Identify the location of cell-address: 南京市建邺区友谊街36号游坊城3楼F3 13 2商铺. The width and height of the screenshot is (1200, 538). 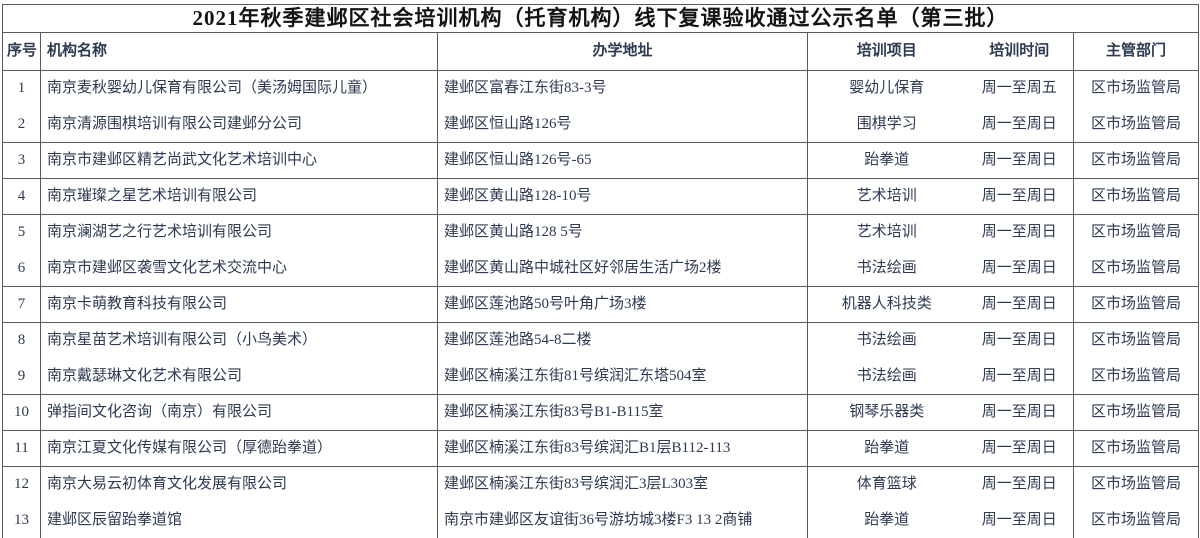
(622, 520).